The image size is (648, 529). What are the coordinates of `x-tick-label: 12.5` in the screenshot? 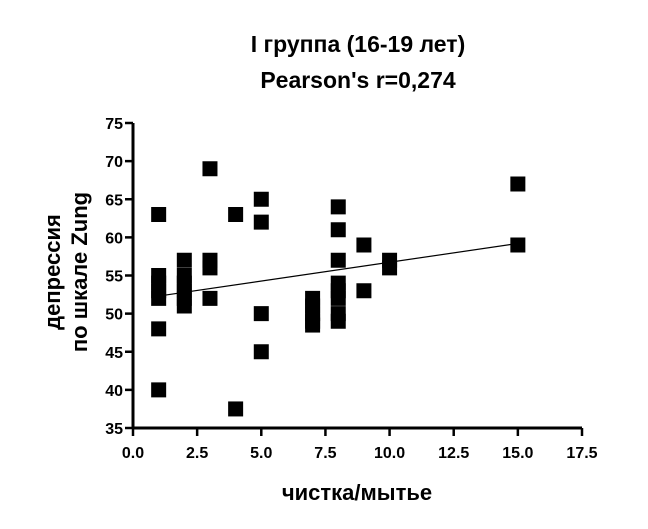 It's located at (453, 453).